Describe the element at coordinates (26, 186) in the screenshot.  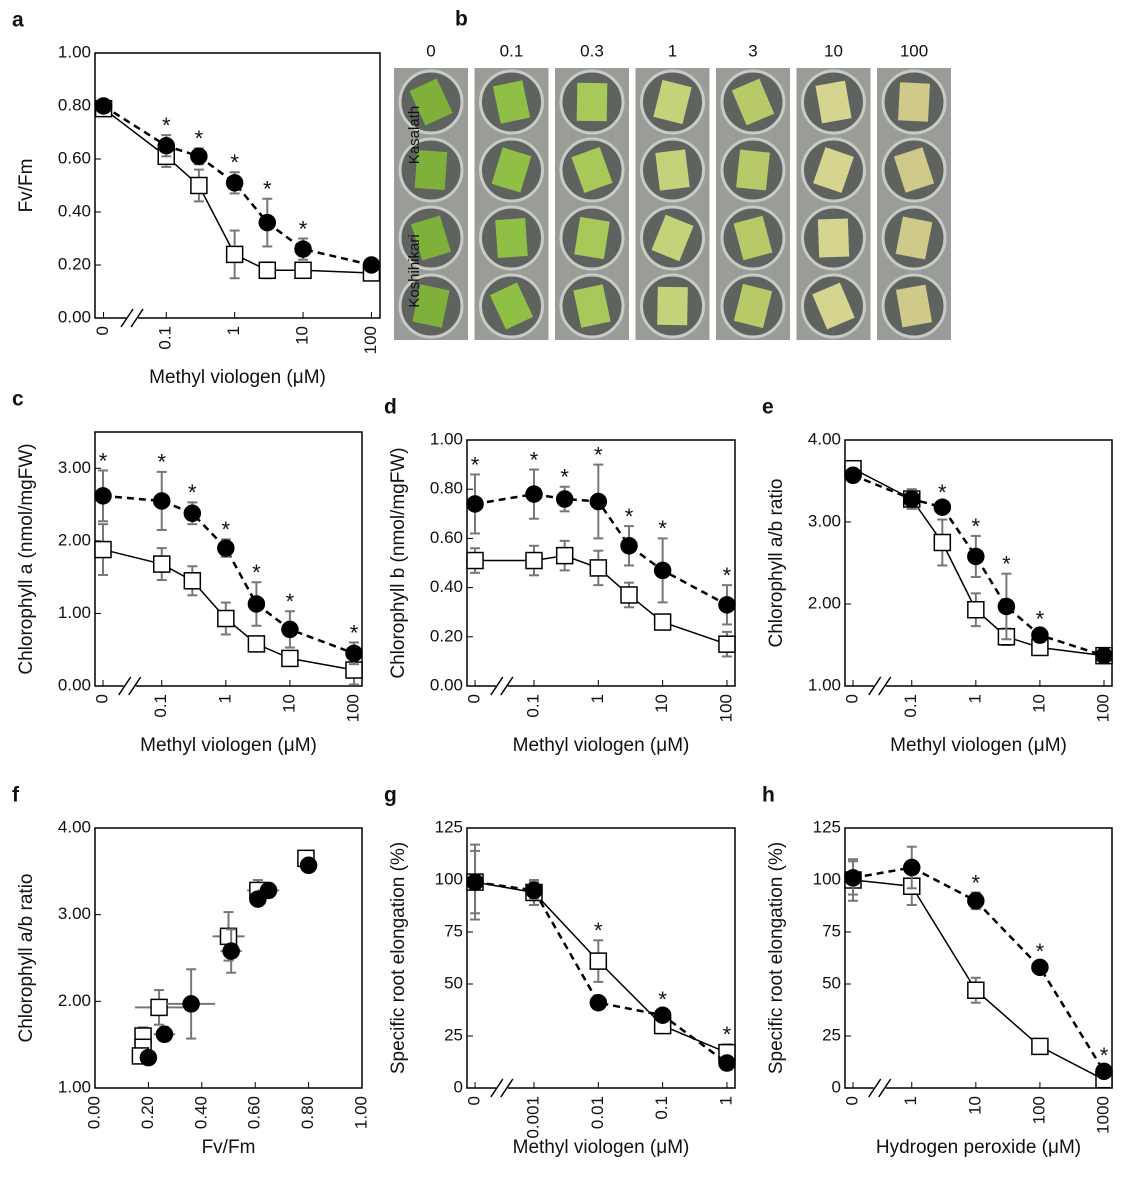
I see `y-axis-label: Fv/Fm` at that location.